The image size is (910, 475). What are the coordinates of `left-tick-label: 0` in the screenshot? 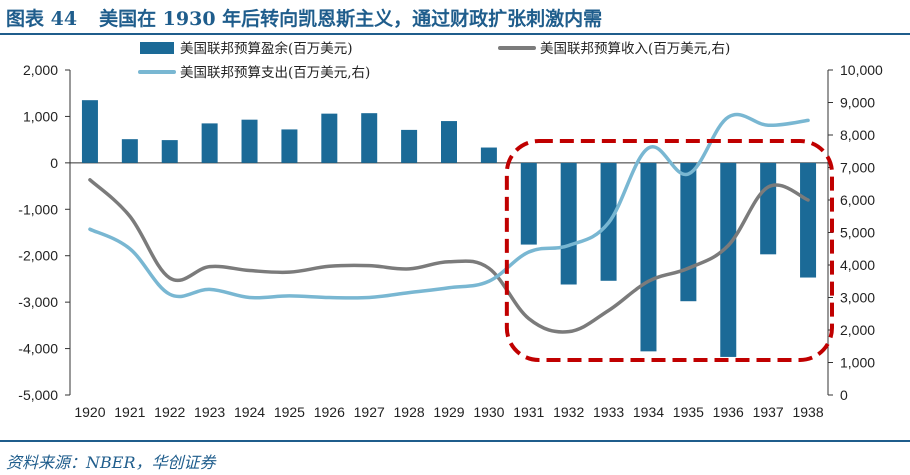 It's located at (54, 163).